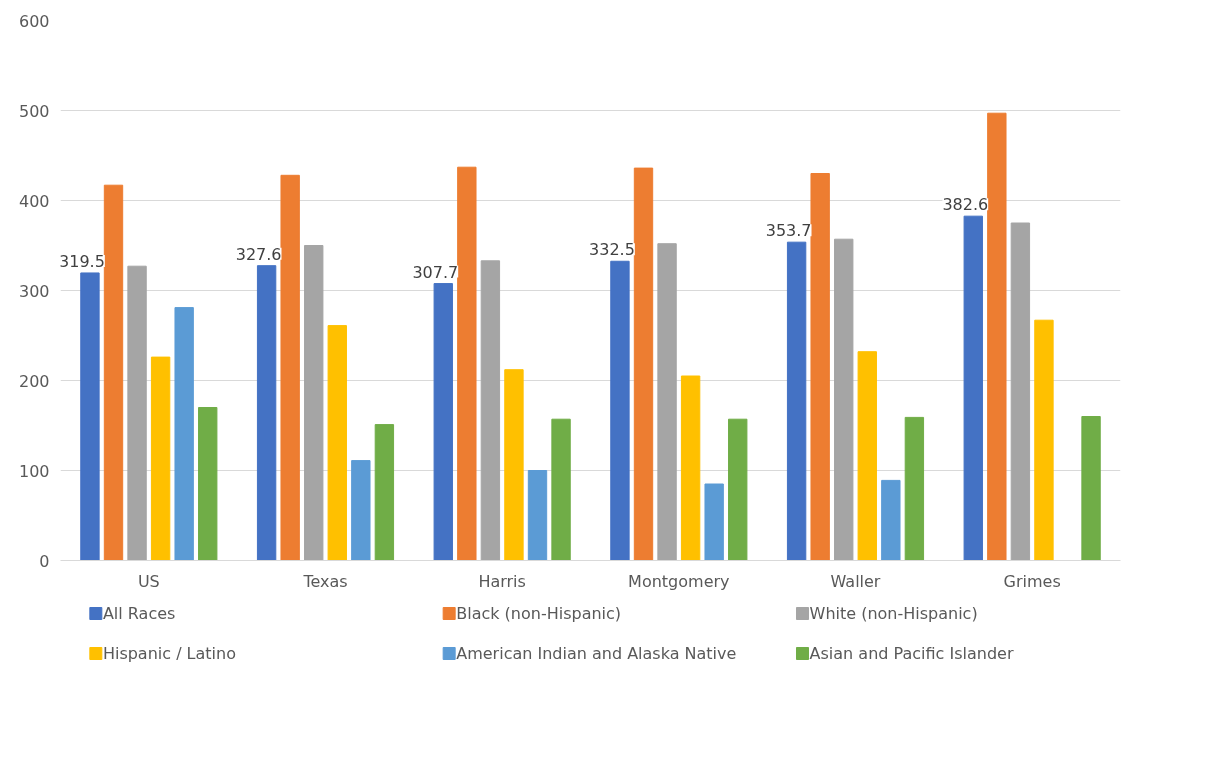  Describe the element at coordinates (679, 581) in the screenshot. I see `x-tick-label: Montgomery` at that location.